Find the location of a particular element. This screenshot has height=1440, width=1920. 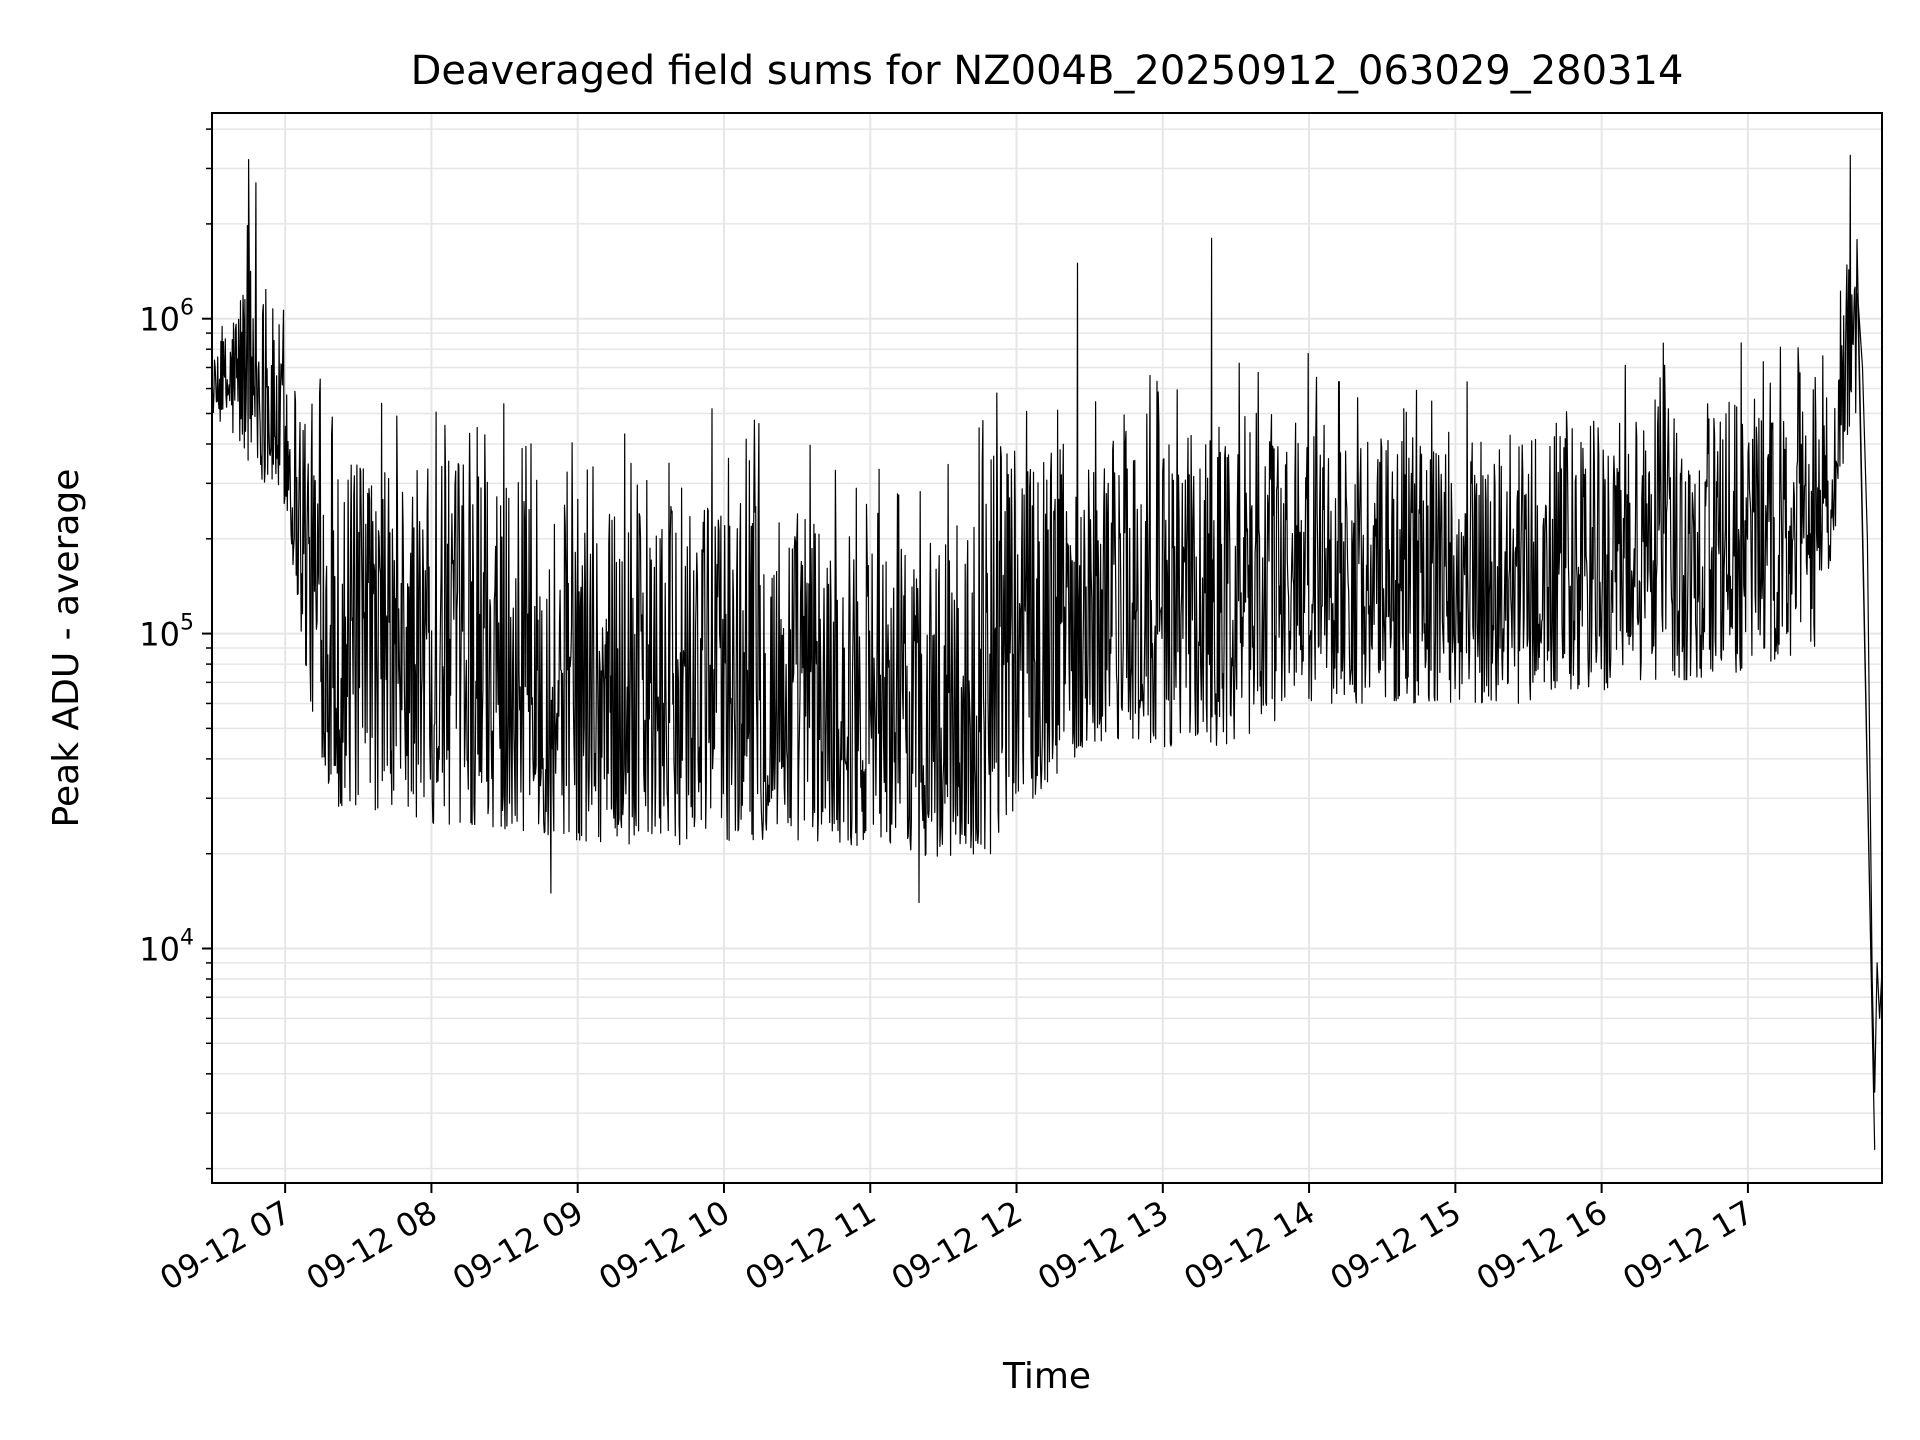

x-tick-label: 09-12 11 is located at coordinates (811, 1245).